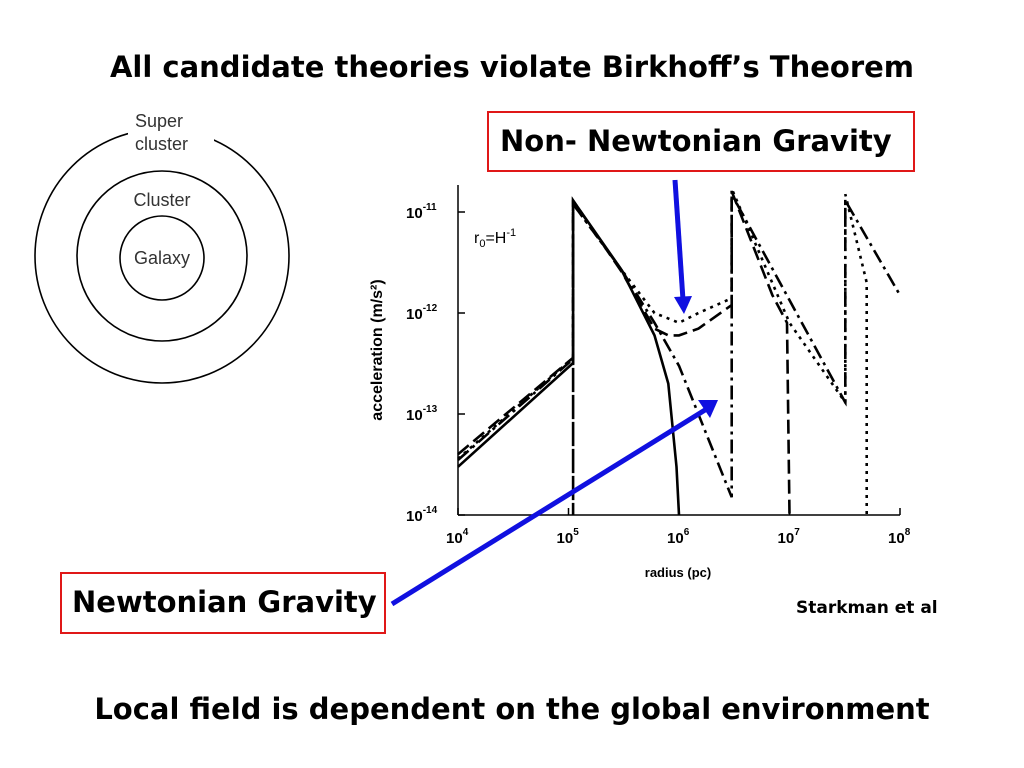 This screenshot has height=768, width=1024. What do you see at coordinates (422, 313) in the screenshot?
I see `y-tick-label: 10-12` at bounding box center [422, 313].